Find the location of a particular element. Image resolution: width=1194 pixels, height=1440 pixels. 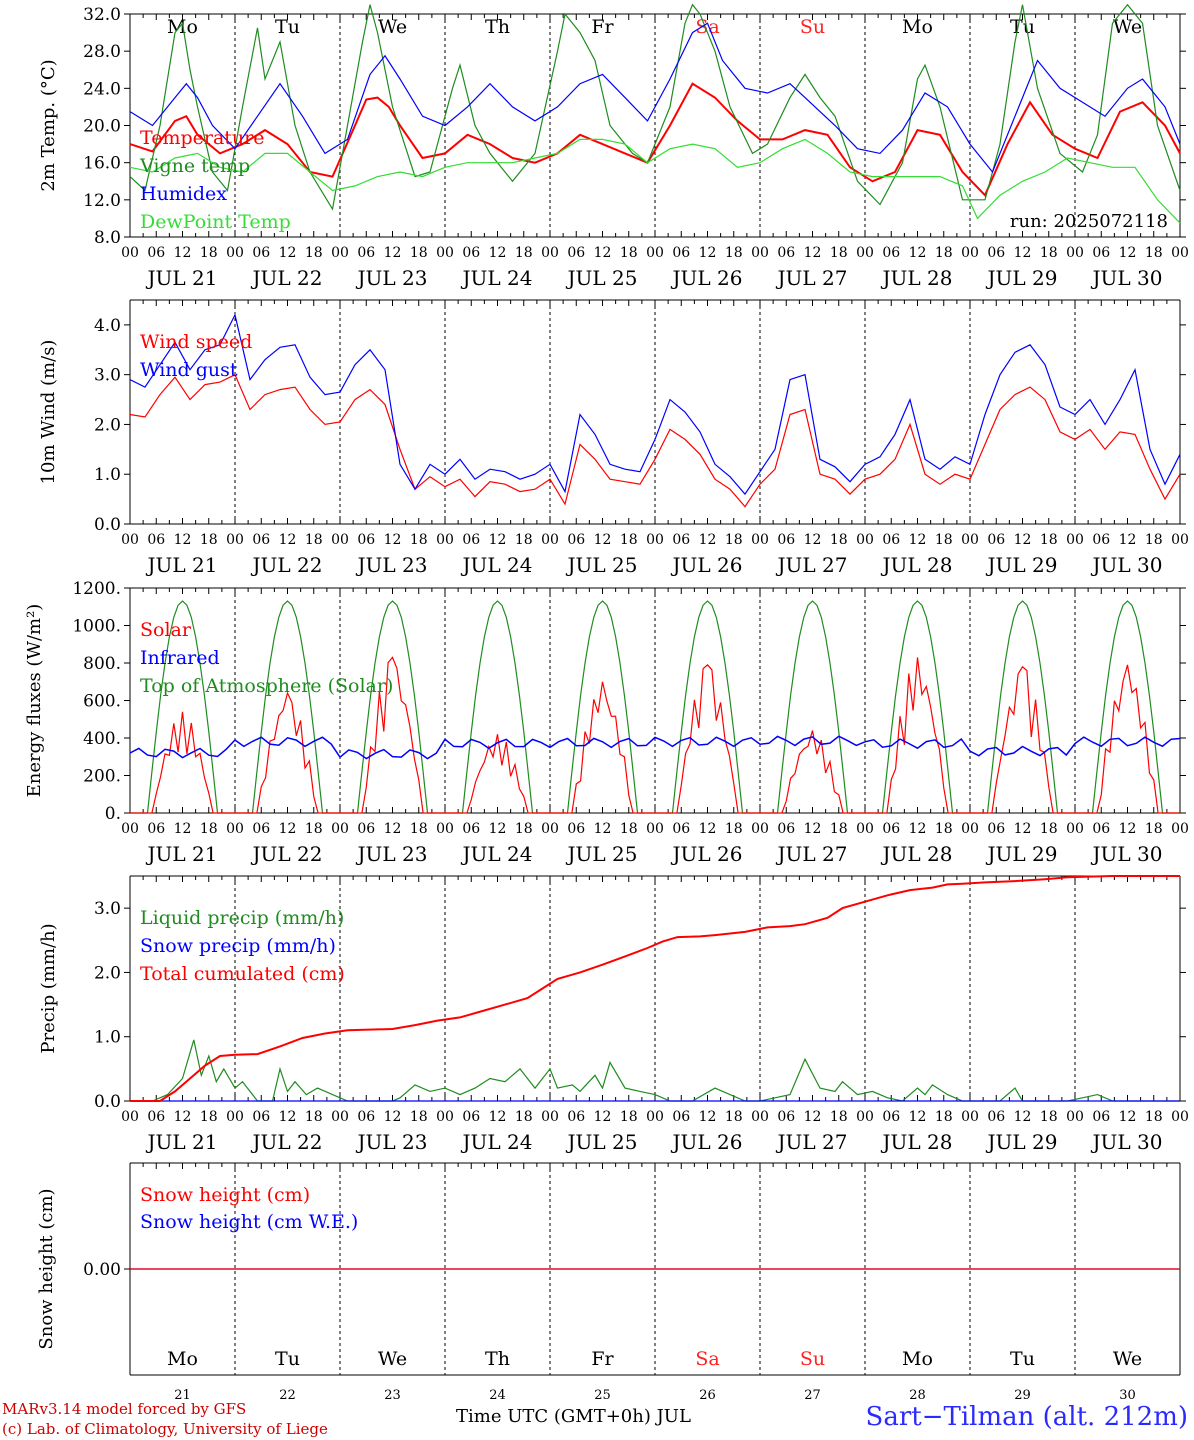

series-line-vigne-temp is located at coordinates (655, 107).